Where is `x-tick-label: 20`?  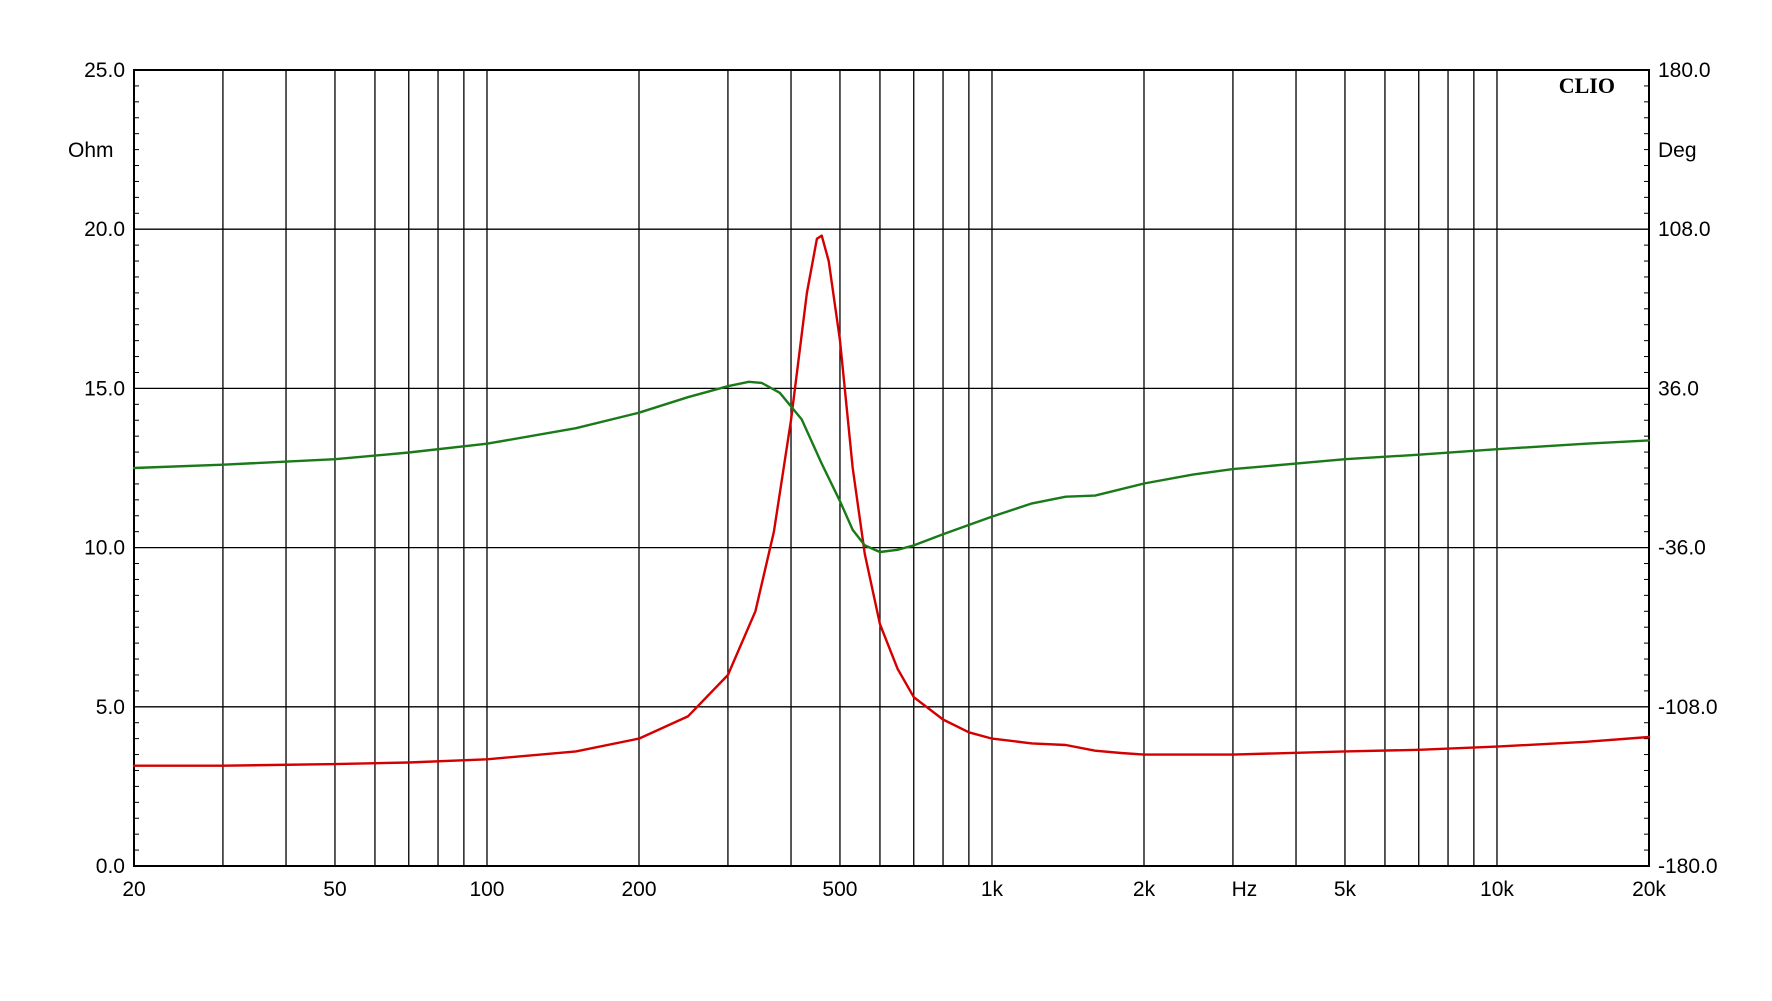
x-tick-label: 20 is located at coordinates (133, 889).